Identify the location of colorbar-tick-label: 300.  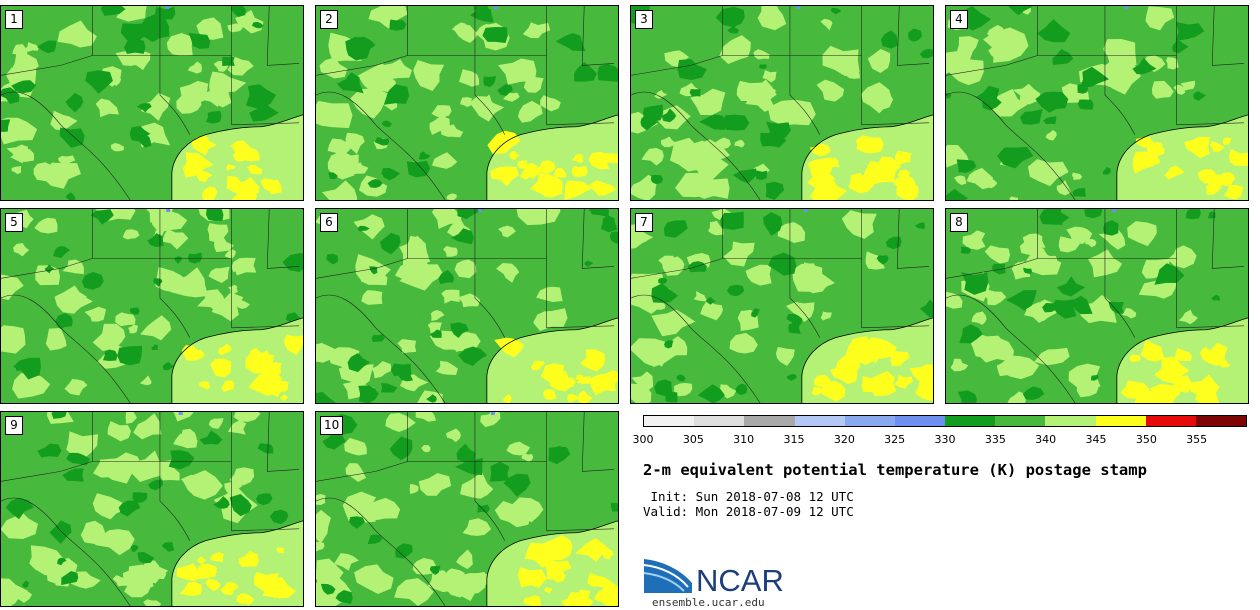
(643, 439).